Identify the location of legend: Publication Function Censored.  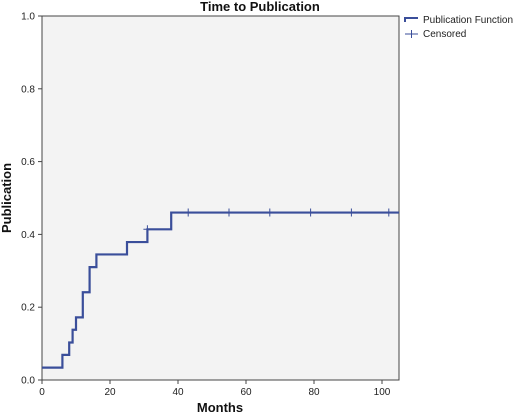
(458, 27).